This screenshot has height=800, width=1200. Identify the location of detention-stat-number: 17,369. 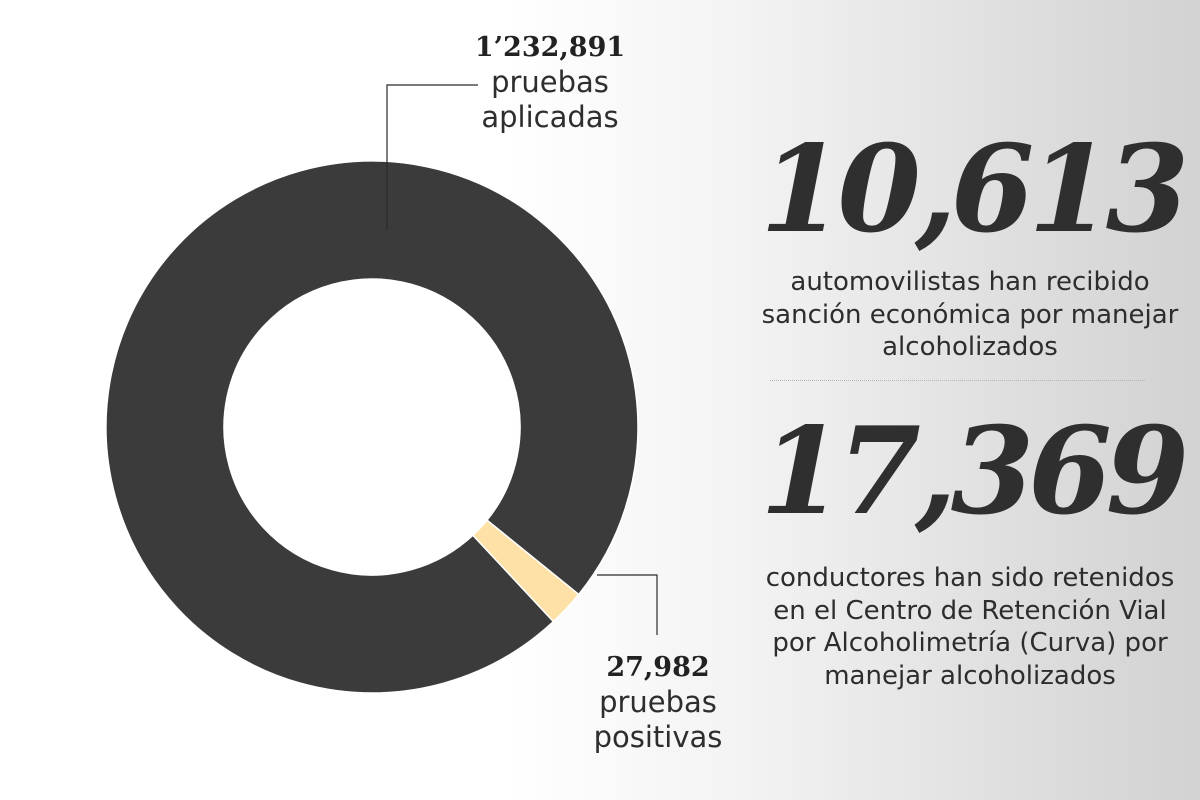
(974, 471).